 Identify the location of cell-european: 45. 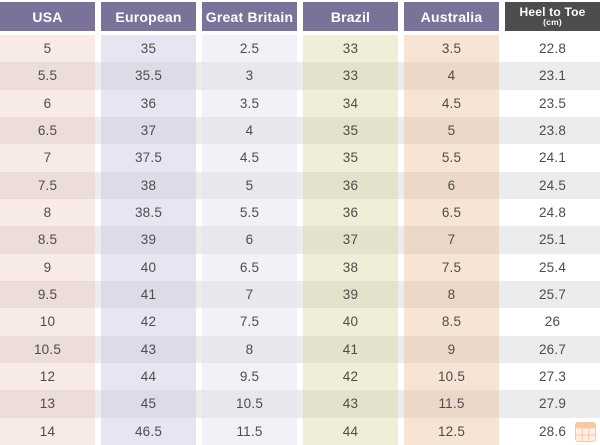
(148, 404).